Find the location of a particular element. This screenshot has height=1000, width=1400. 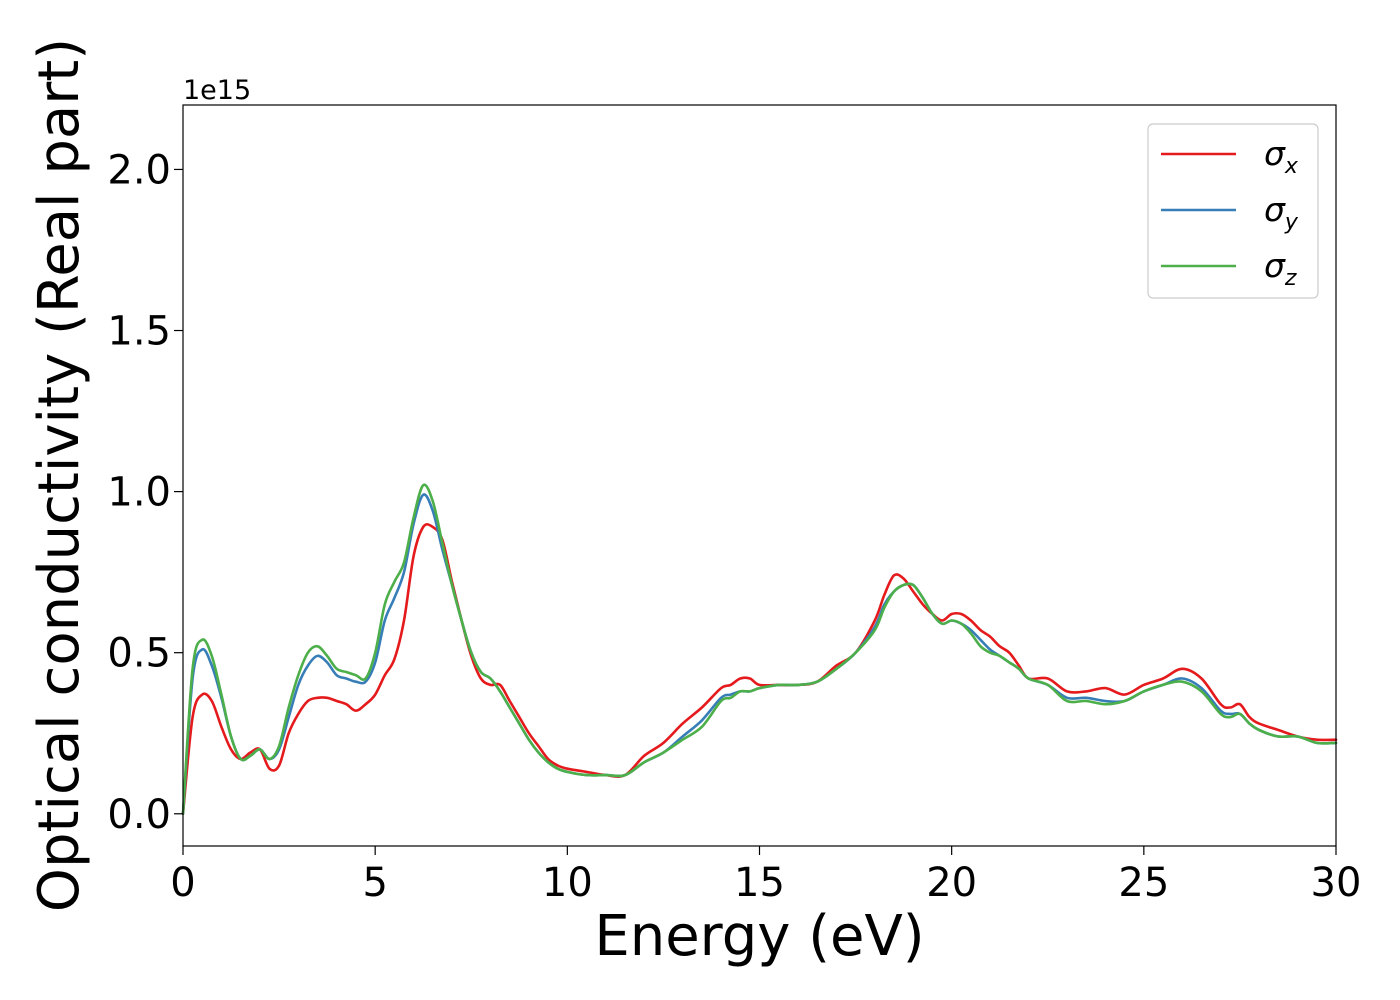

x-tick-label: 5 is located at coordinates (374, 883).